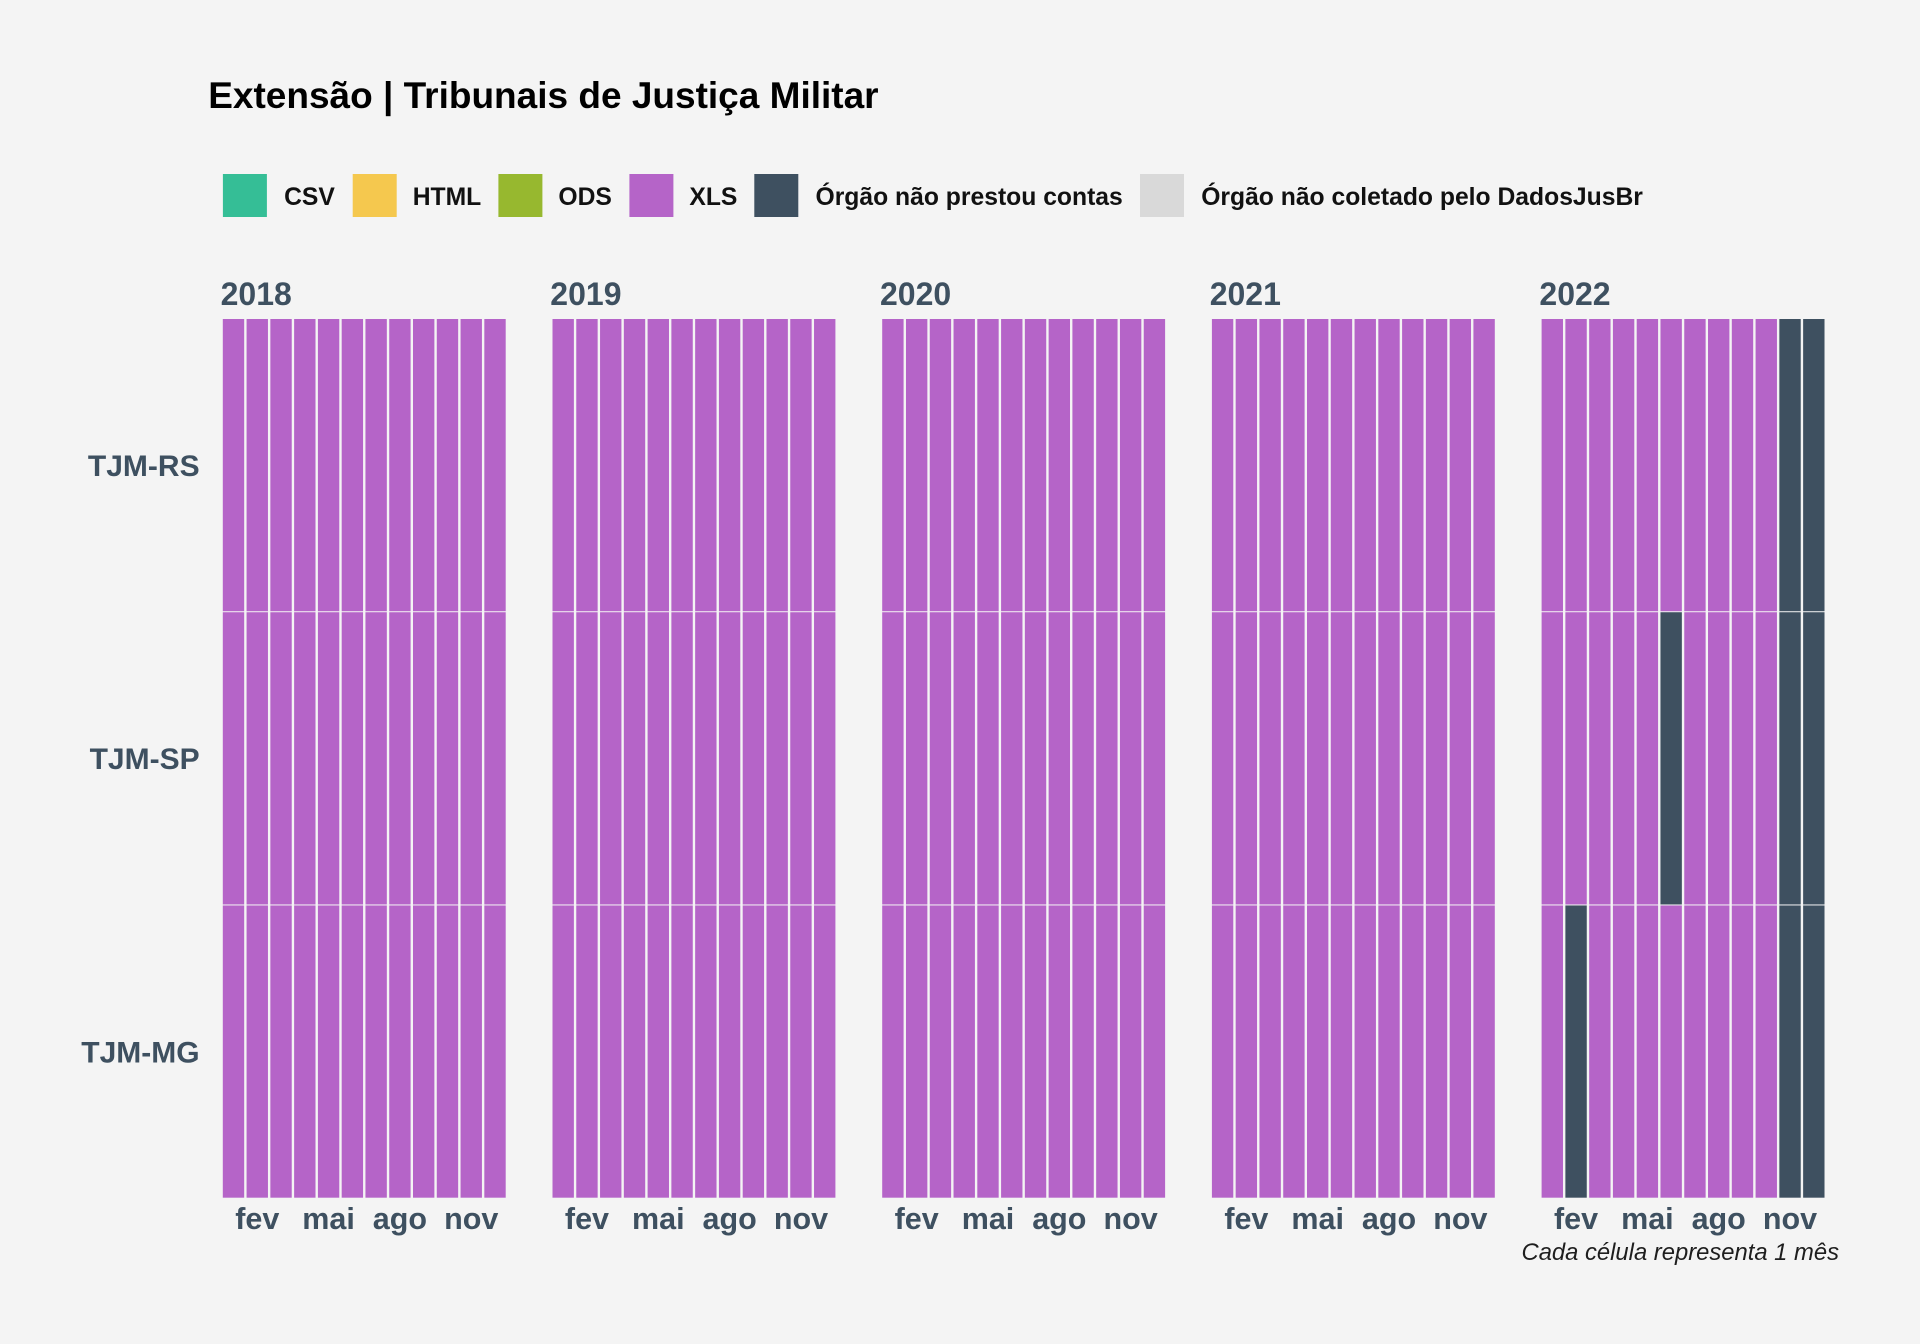 The image size is (1920, 1344). What do you see at coordinates (495, 465) in the screenshot?
I see `cell-2018-tjm-rs-m12` at bounding box center [495, 465].